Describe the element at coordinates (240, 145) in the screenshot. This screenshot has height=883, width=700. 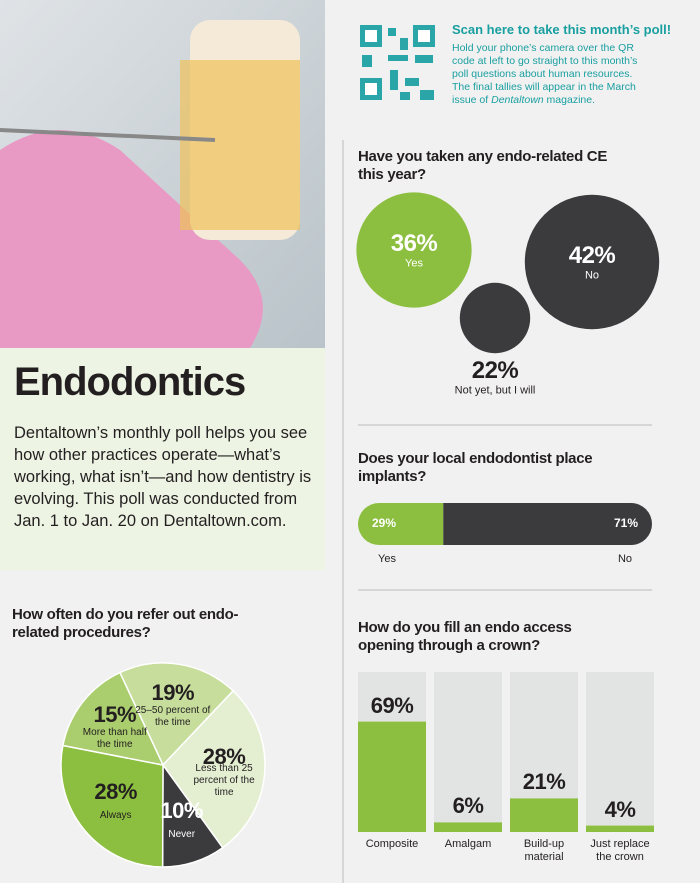
I see `tooth-section` at that location.